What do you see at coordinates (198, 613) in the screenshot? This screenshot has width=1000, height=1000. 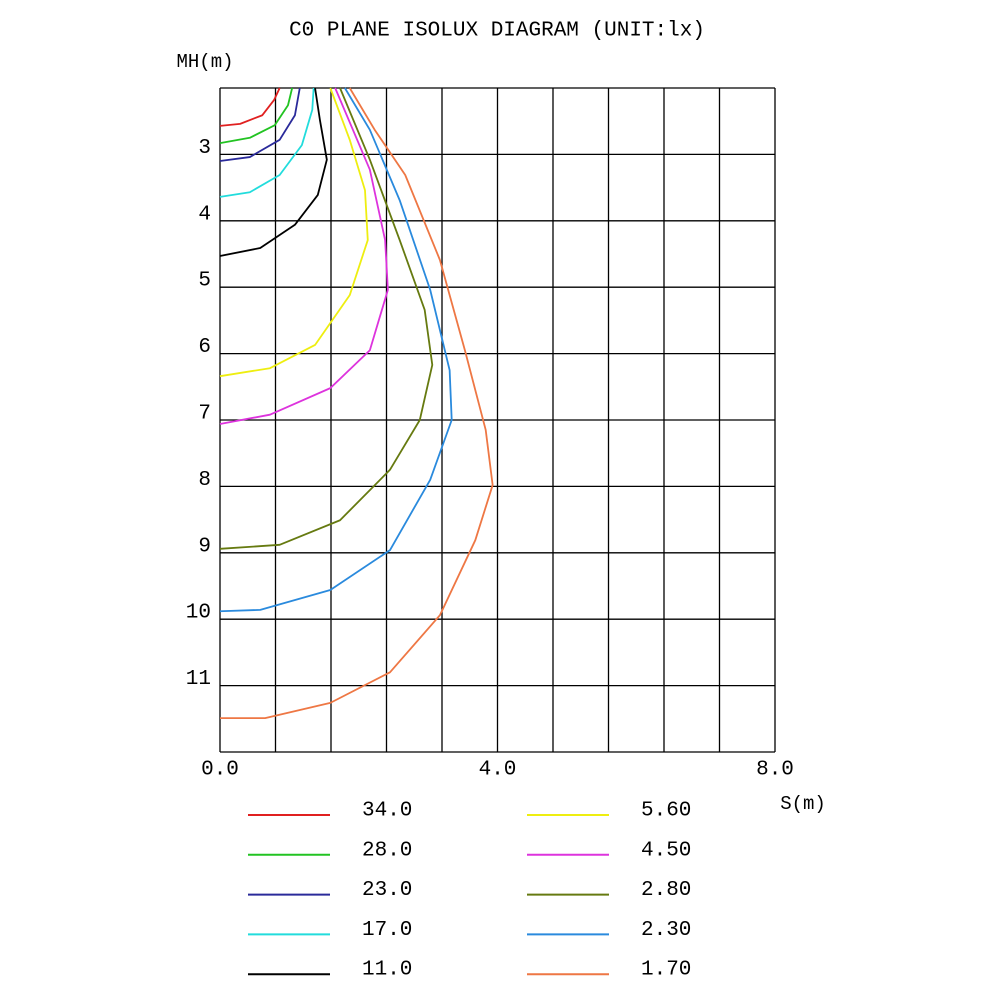 I see `y-tick-label: 10` at bounding box center [198, 613].